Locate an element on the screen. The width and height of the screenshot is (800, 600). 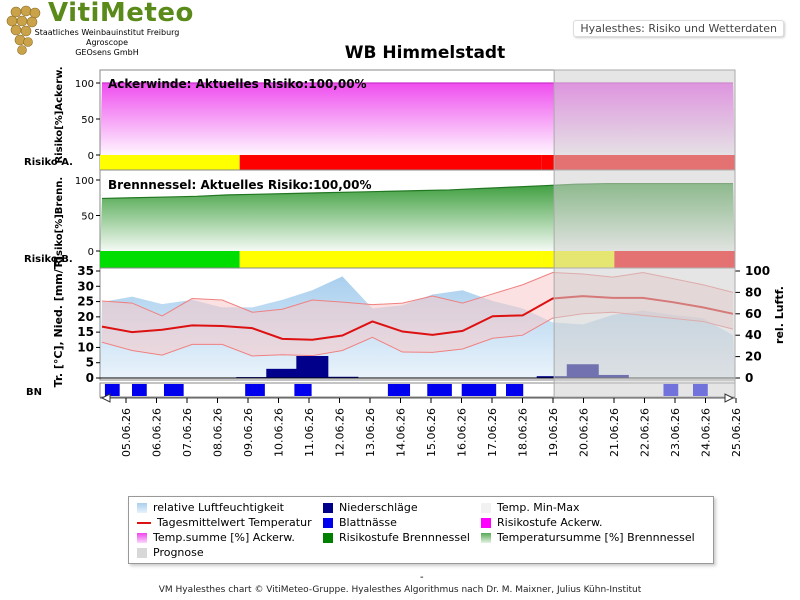
legend-label: Blattnässe is located at coordinates (368, 522).